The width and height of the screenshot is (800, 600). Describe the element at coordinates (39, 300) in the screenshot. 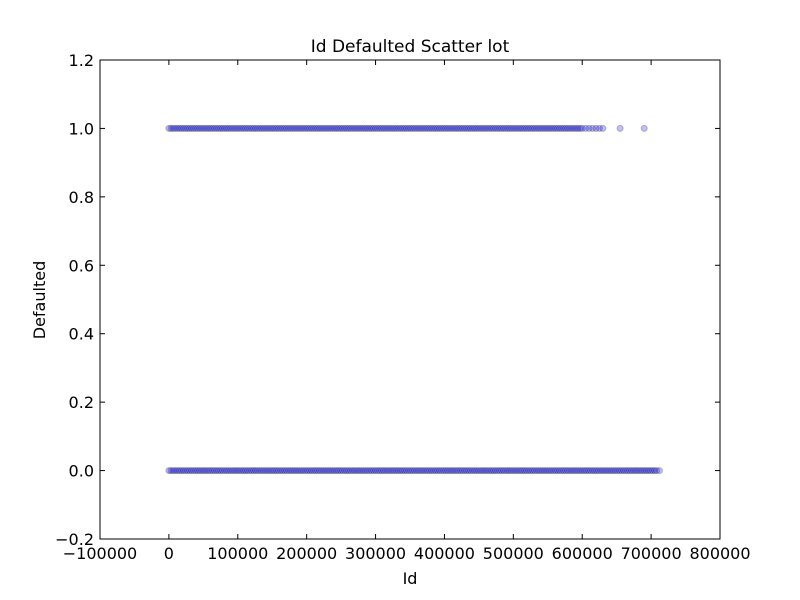

I see `y-axis-label: Defaulted` at that location.